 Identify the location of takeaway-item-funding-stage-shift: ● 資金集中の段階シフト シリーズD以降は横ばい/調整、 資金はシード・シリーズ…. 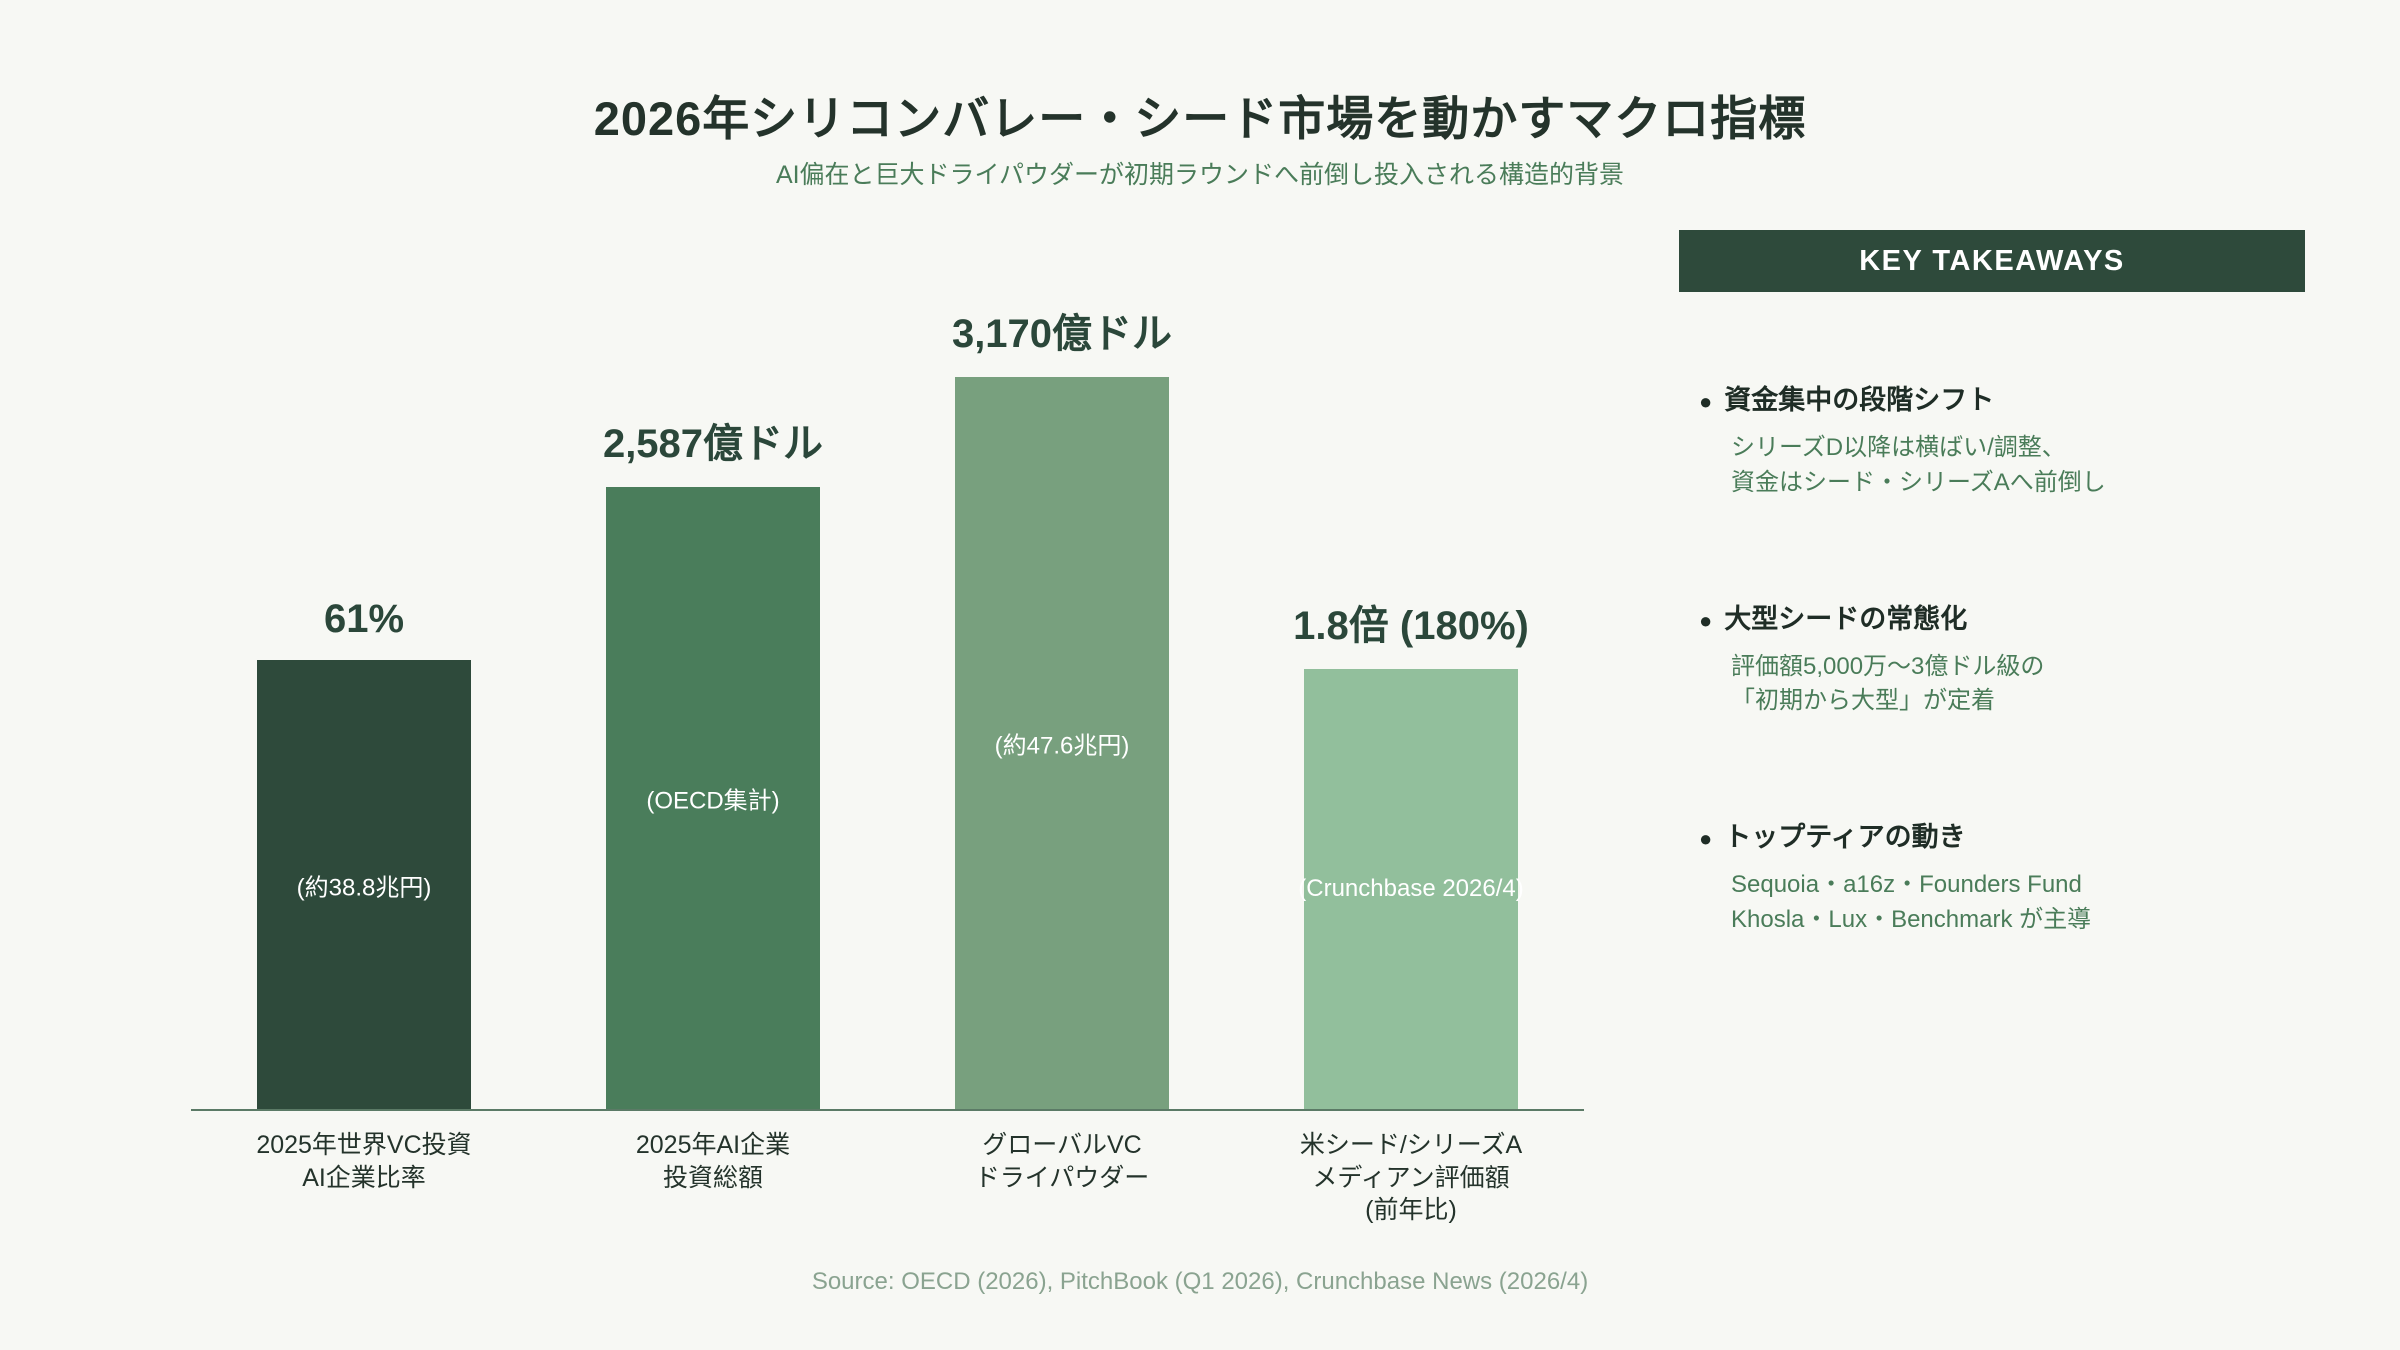
(2024, 439).